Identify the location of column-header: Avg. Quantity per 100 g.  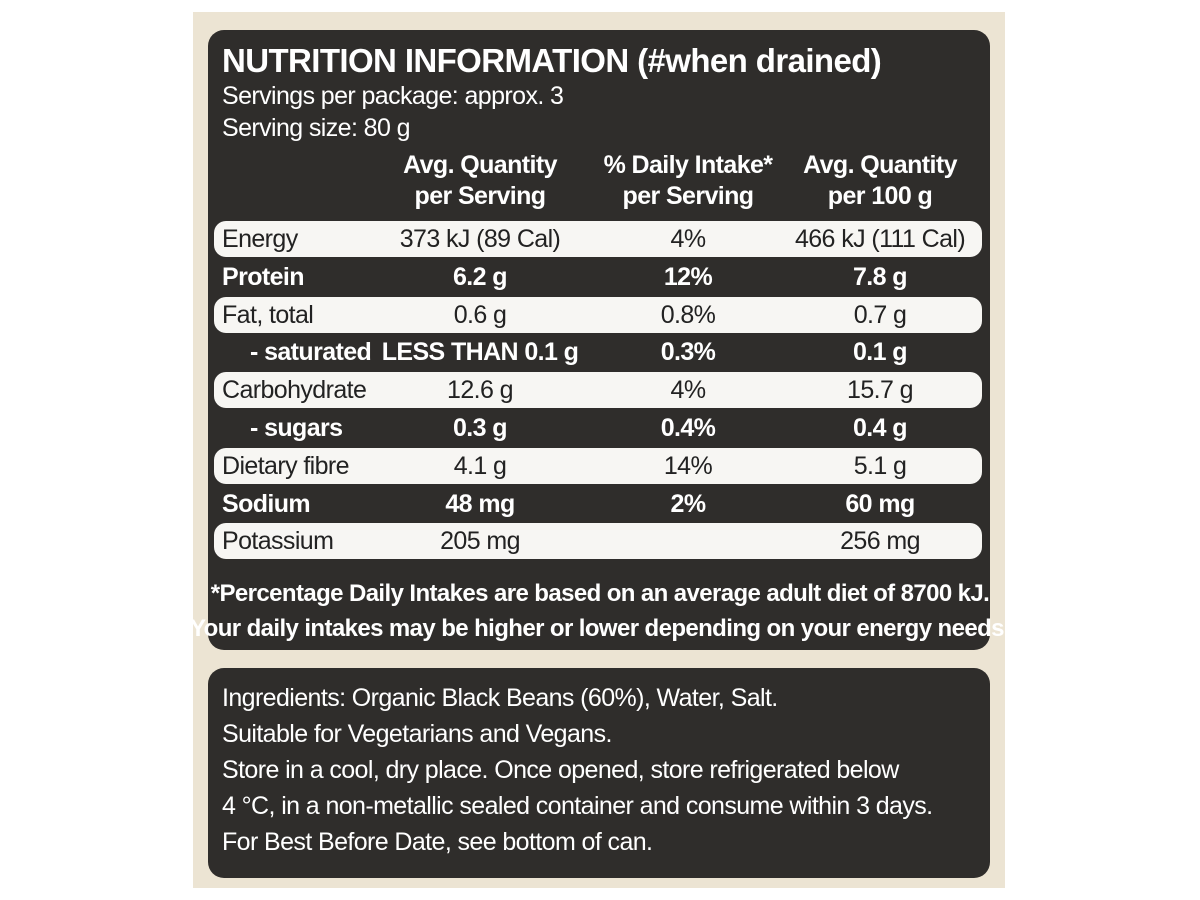
(880, 181).